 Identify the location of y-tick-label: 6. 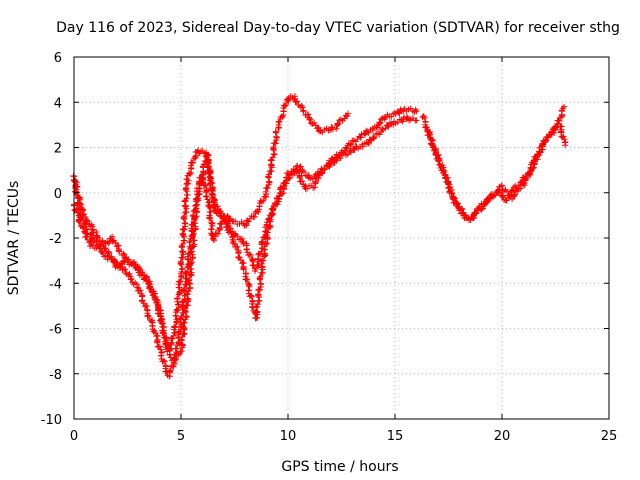
(58, 58).